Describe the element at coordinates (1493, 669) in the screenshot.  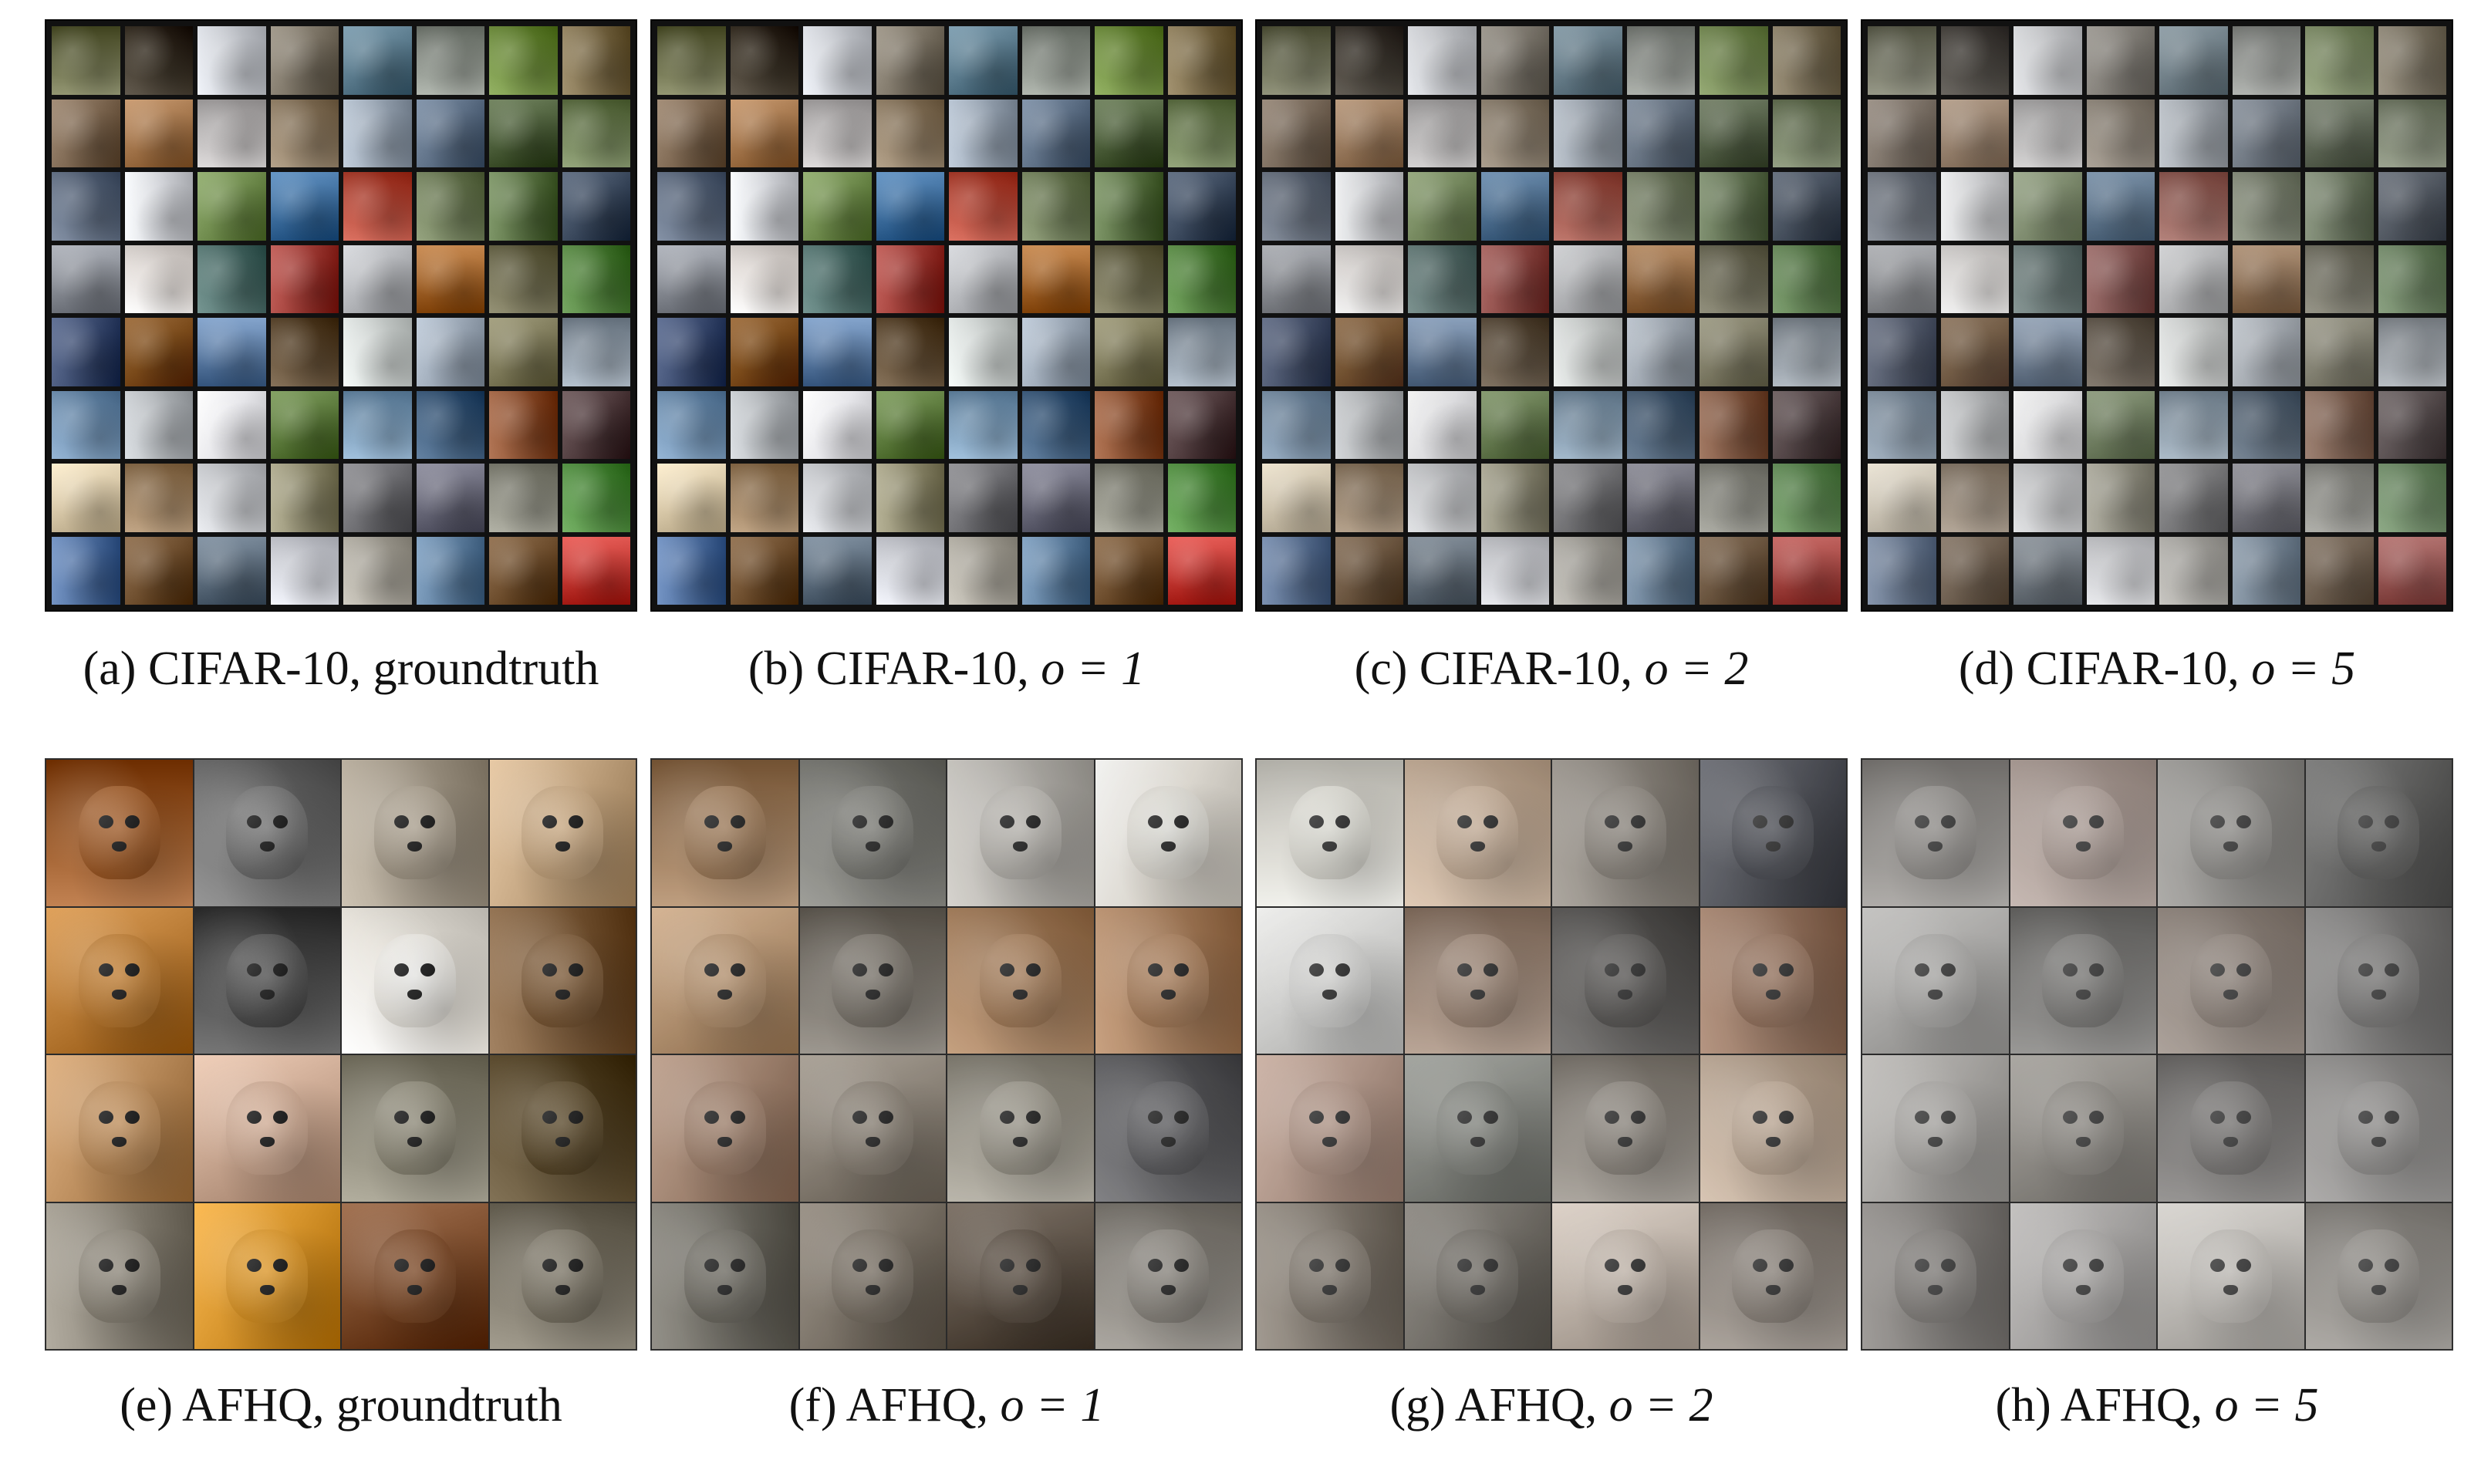
I see `caption-c-prefix: (c) CIFAR-10,` at that location.